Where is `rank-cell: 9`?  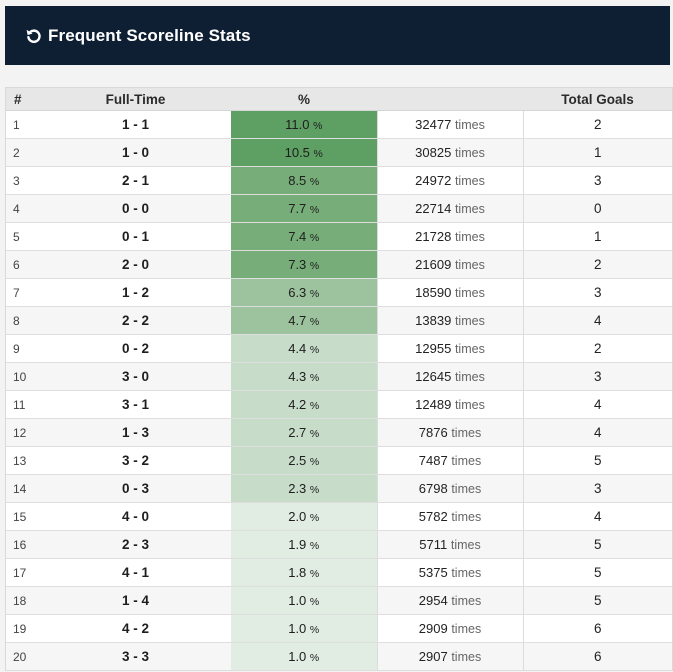 rank-cell: 9 is located at coordinates (23, 348).